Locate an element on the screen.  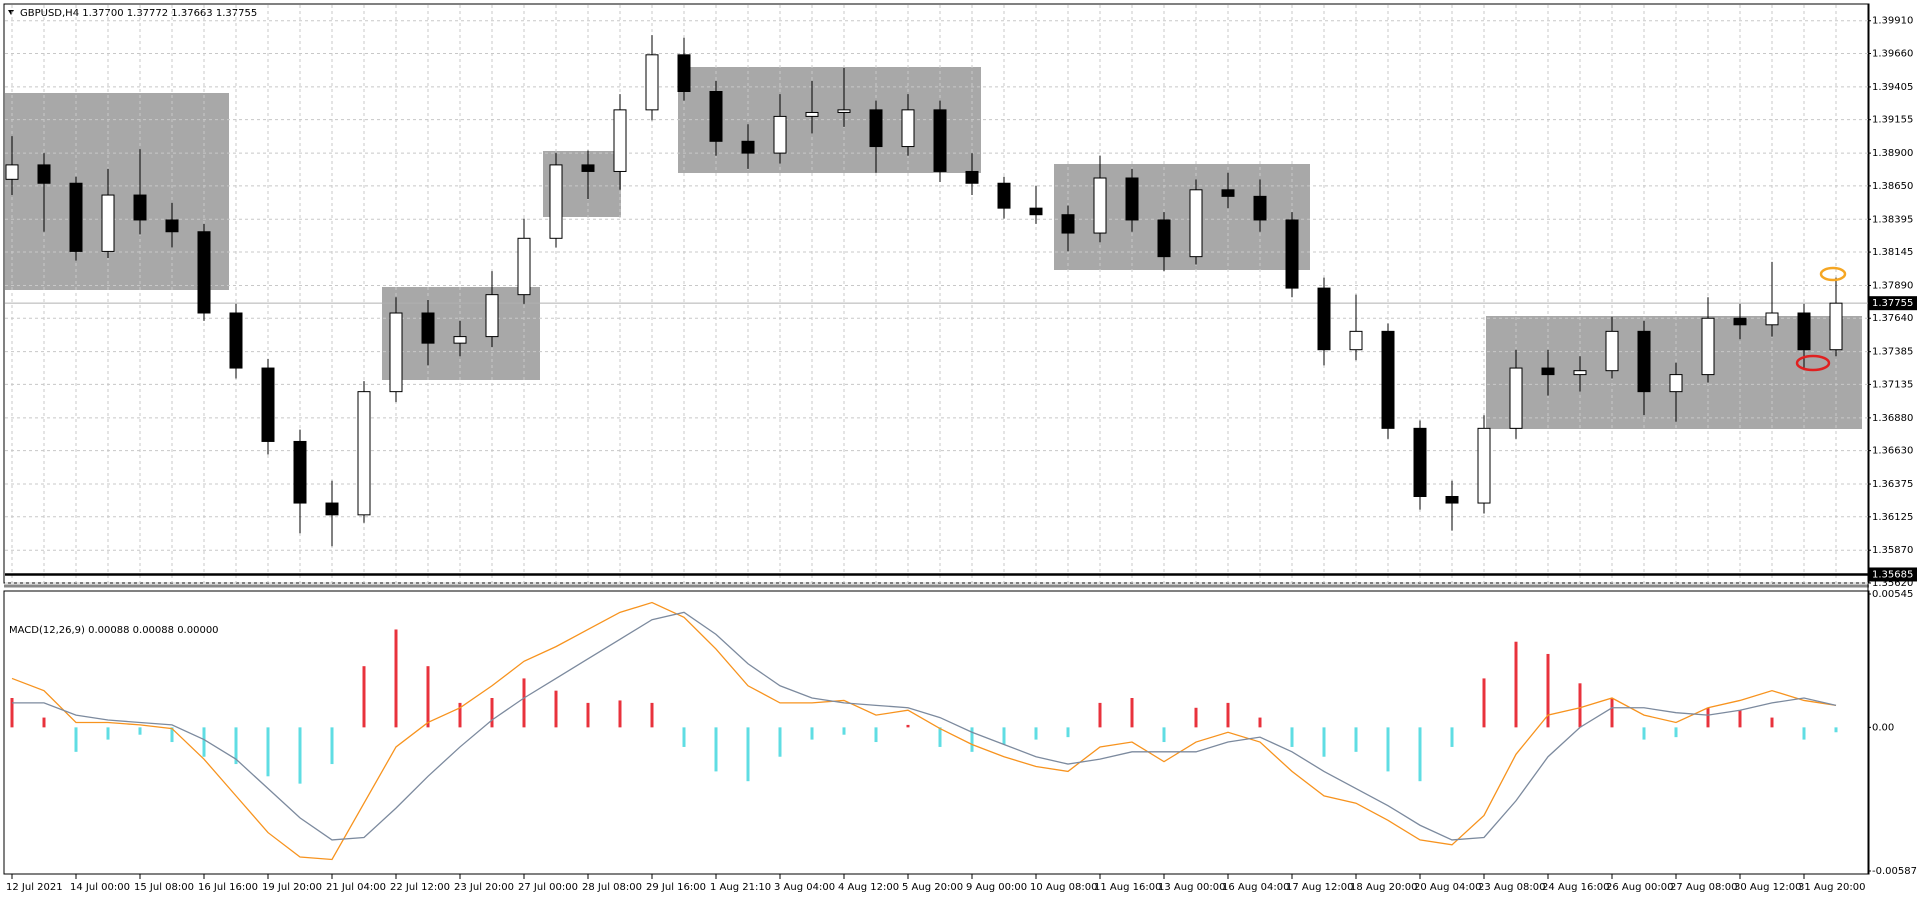
y-tick-label: 1.36375 is located at coordinates (1892, 484).